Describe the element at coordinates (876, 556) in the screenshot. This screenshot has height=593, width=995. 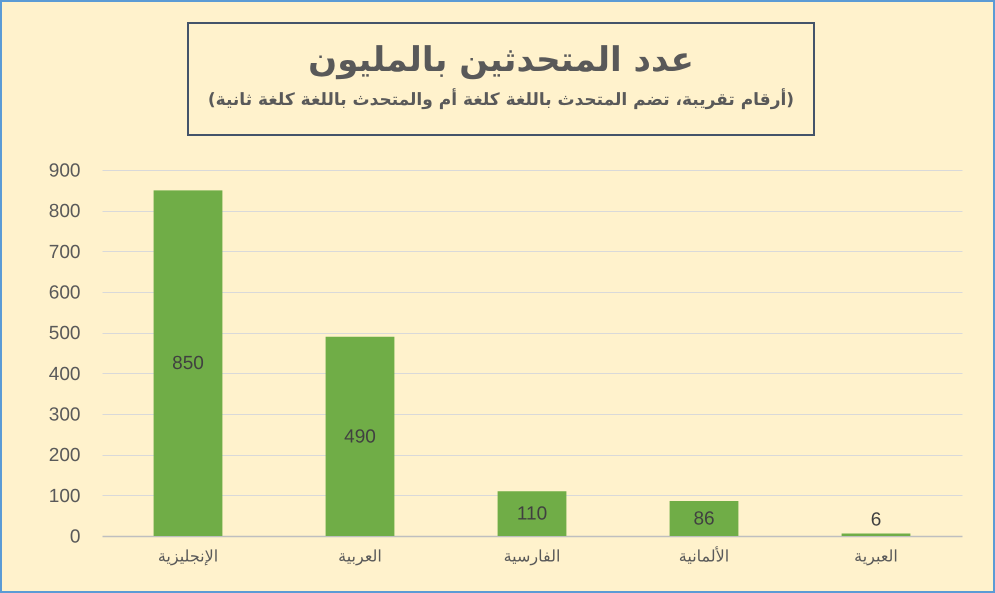
I see `x-tick-label: العبرية` at that location.